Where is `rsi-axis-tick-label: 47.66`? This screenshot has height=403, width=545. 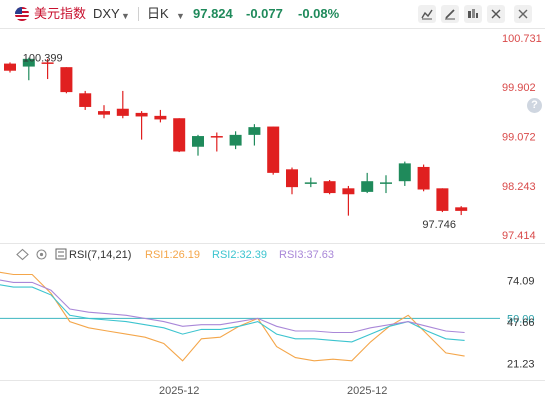
rsi-axis-tick-label: 47.66 is located at coordinates (521, 323).